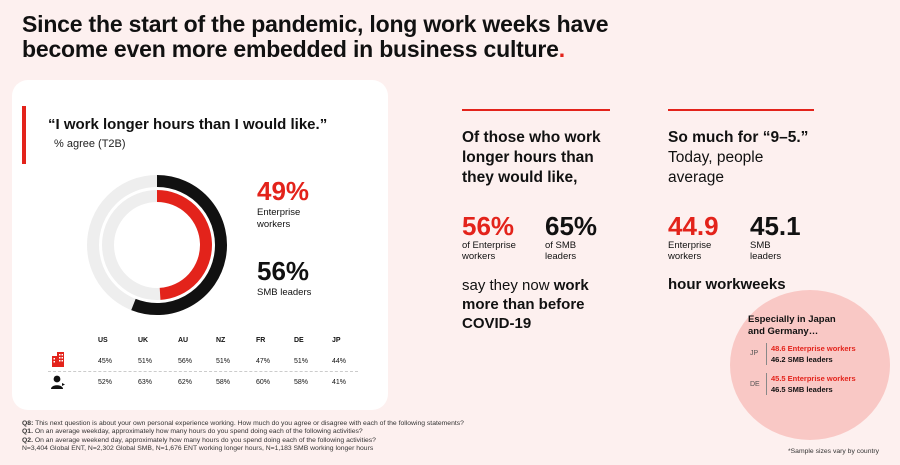  Describe the element at coordinates (263, 361) in the screenshot. I see `table-cell: 47%` at that location.